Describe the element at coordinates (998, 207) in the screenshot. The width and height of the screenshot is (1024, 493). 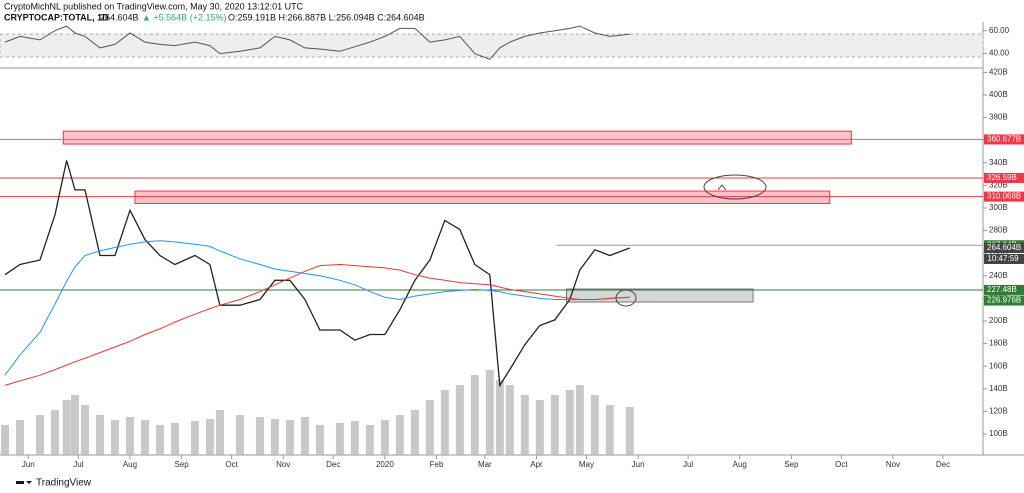
I see `y-tick-label: 300B` at that location.